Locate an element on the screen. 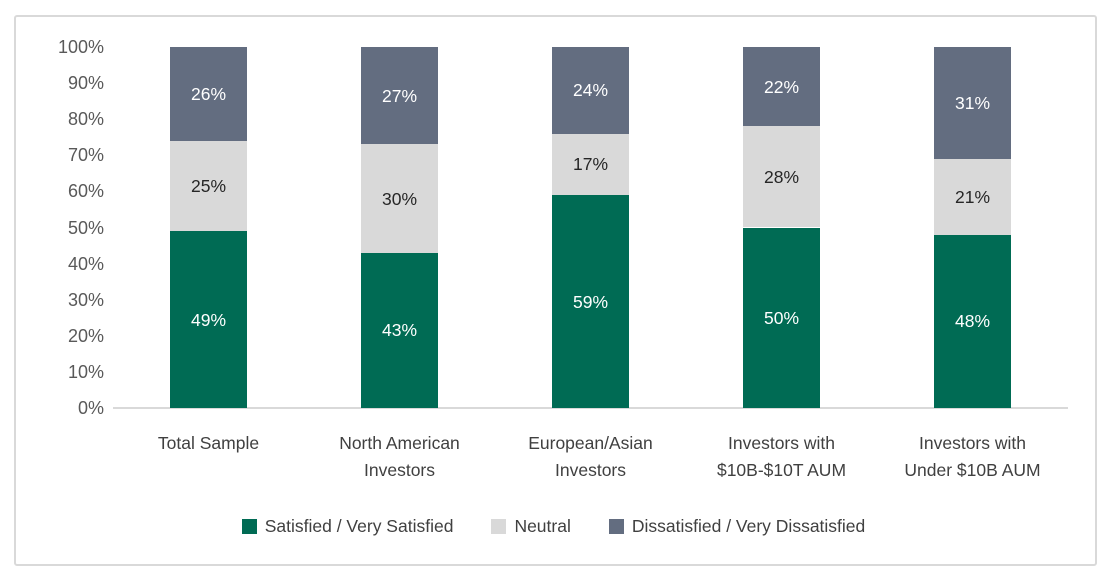 Image resolution: width=1117 pixels, height=584 pixels. data-label-cat3-series0: 50% is located at coordinates (781, 317).